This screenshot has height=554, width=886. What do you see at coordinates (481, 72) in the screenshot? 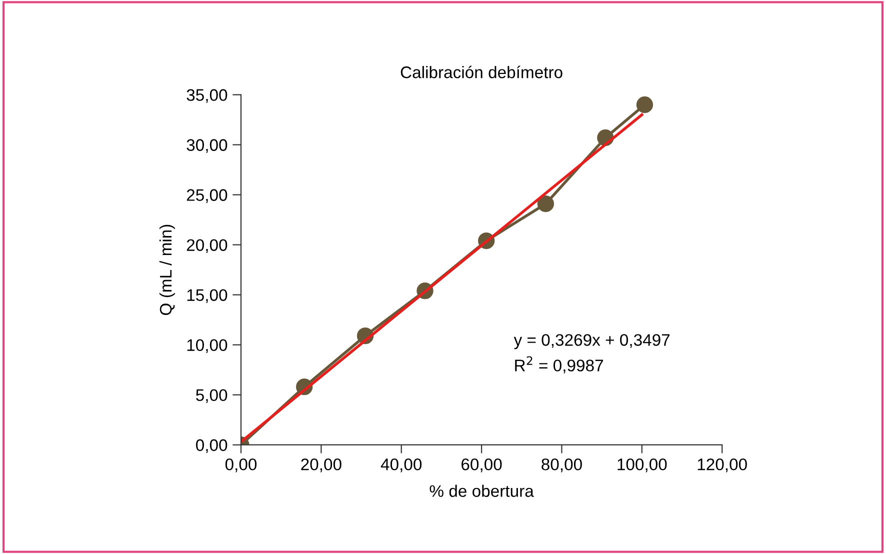
I see `chart-title: Calibración debímetro` at bounding box center [481, 72].